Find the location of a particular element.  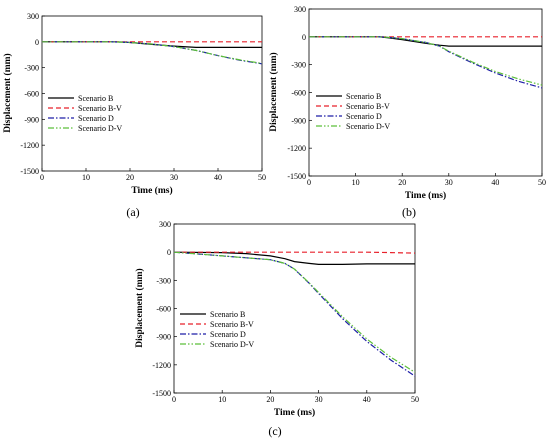

panel-caption: (a) is located at coordinates (132, 212).